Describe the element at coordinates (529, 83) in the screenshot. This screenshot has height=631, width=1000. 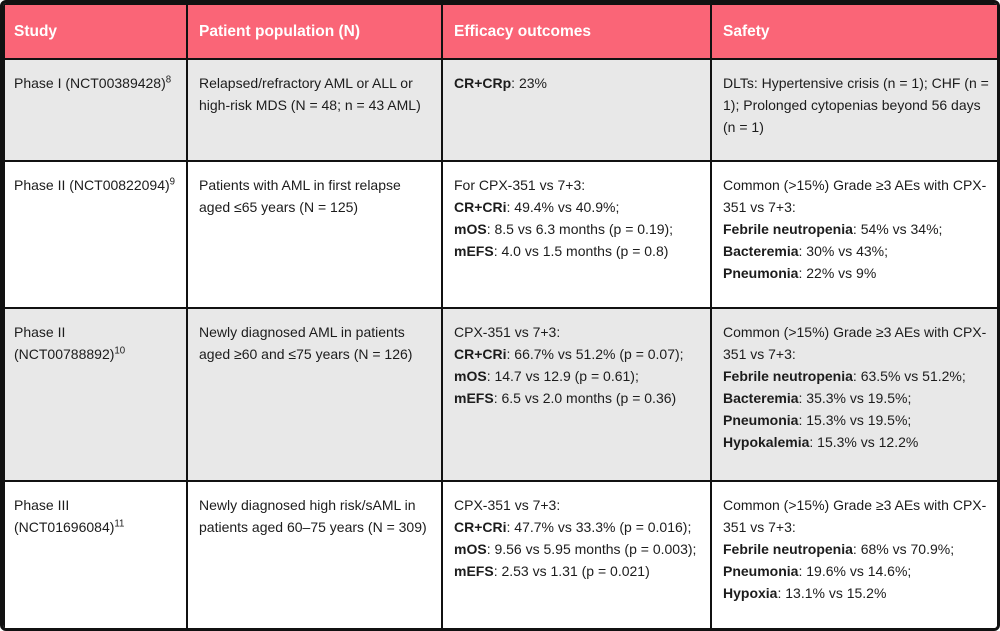
I see `text-run: : 23%` at that location.